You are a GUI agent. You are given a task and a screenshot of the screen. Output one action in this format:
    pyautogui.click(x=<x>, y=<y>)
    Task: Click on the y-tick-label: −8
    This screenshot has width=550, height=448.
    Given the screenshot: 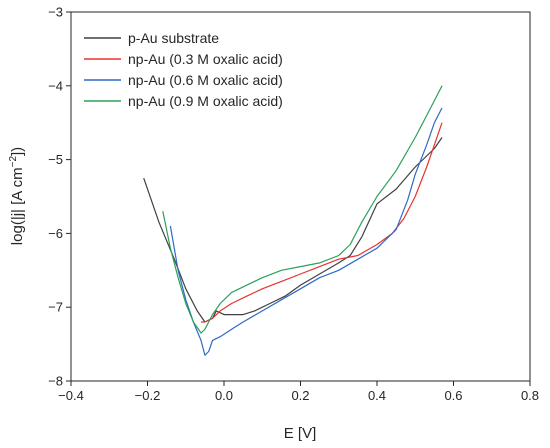 What is the action you would take?
    pyautogui.click(x=55, y=381)
    